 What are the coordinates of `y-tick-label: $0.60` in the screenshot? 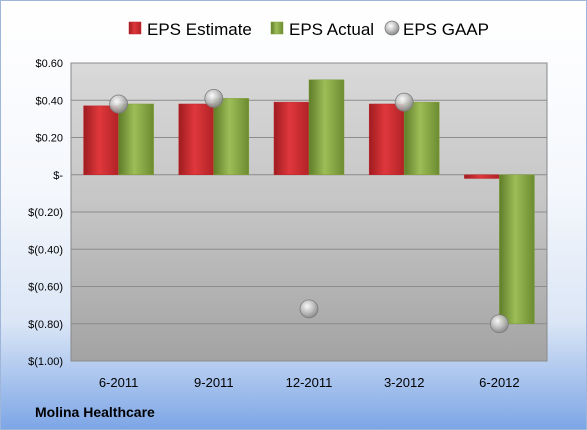 It's located at (49, 64).